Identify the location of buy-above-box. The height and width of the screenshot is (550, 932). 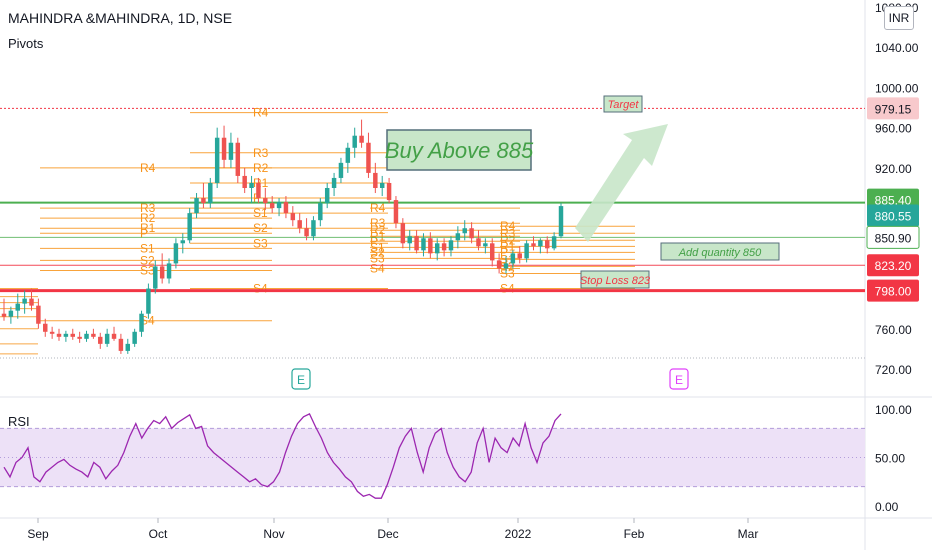
(459, 150).